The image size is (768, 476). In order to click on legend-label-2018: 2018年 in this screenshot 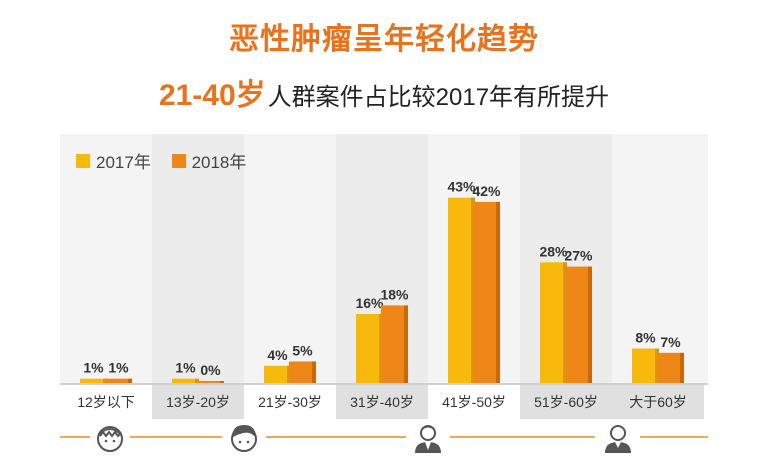, I will do `click(219, 162)`.